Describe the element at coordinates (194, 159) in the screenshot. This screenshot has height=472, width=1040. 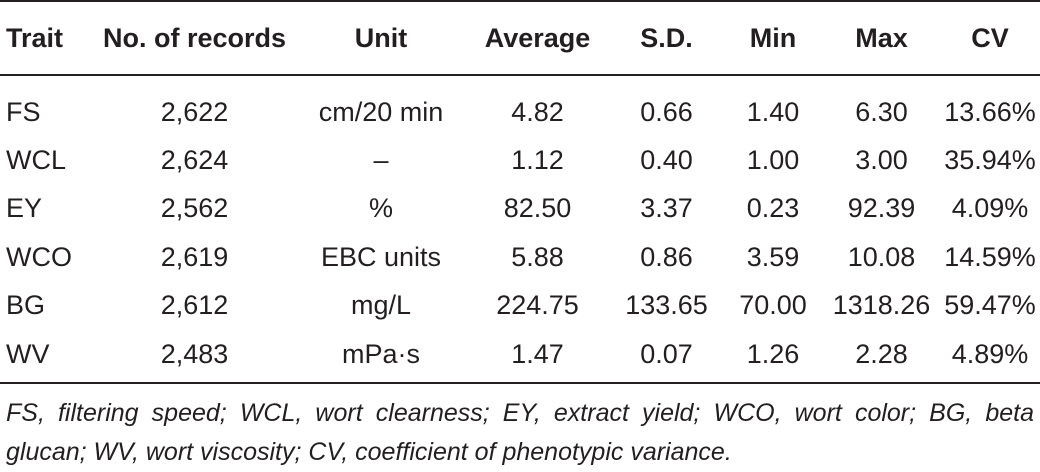
I see `cell-records: 2,624` at that location.